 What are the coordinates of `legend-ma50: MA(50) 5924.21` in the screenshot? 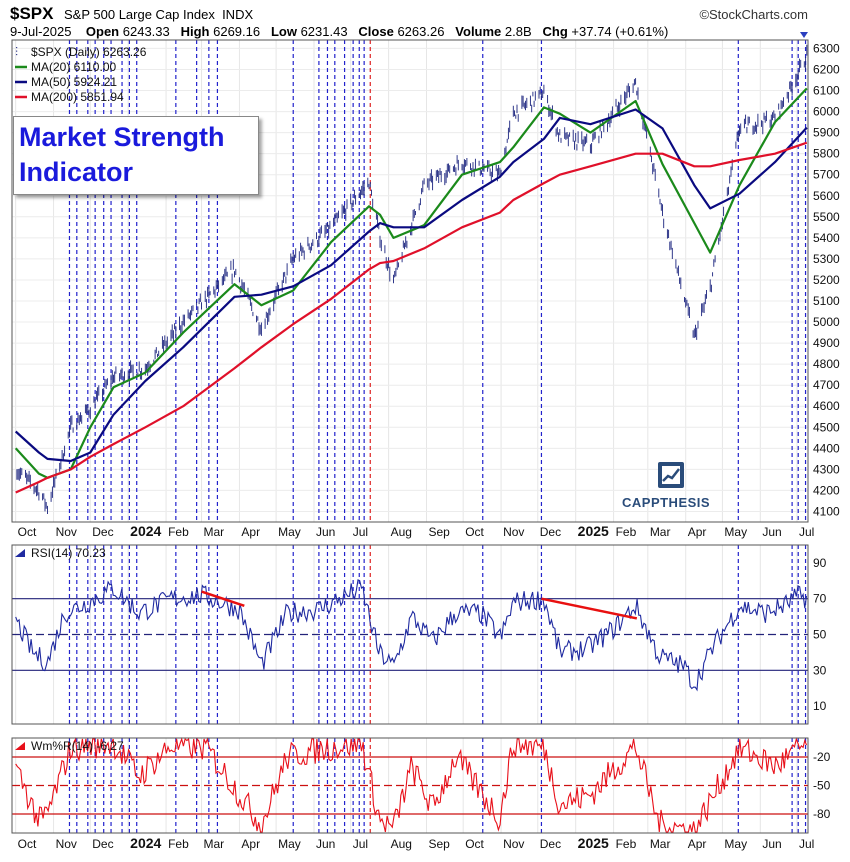 It's located at (74, 82).